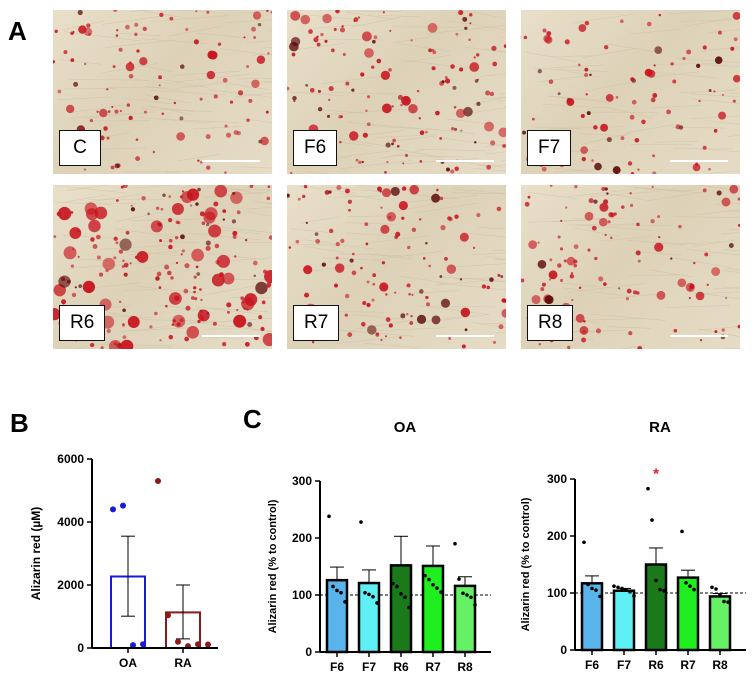 The height and width of the screenshot is (681, 755). Describe the element at coordinates (396, 92) in the screenshot. I see `micrograph-f6: F6` at that location.